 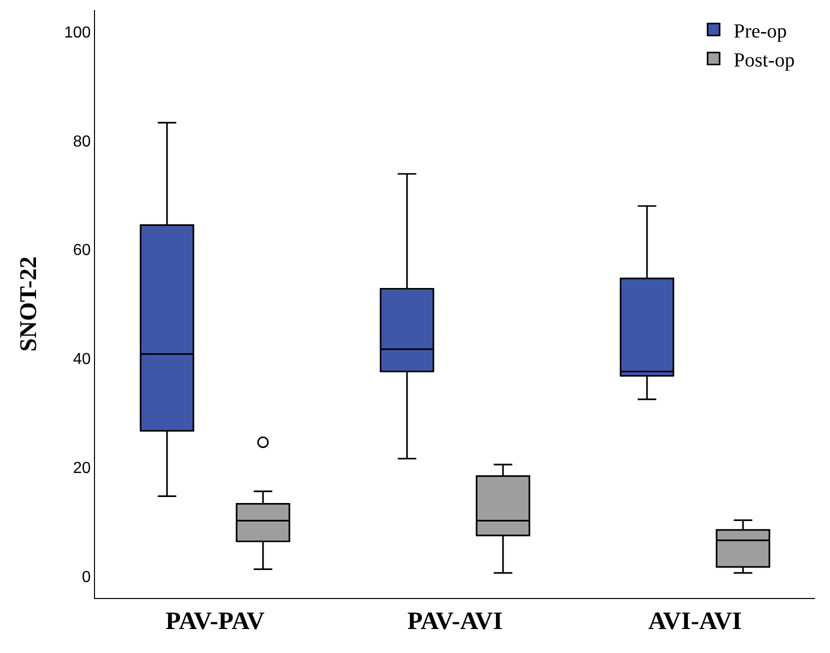 What do you see at coordinates (86, 577) in the screenshot?
I see `y-tick-label: 0` at bounding box center [86, 577].